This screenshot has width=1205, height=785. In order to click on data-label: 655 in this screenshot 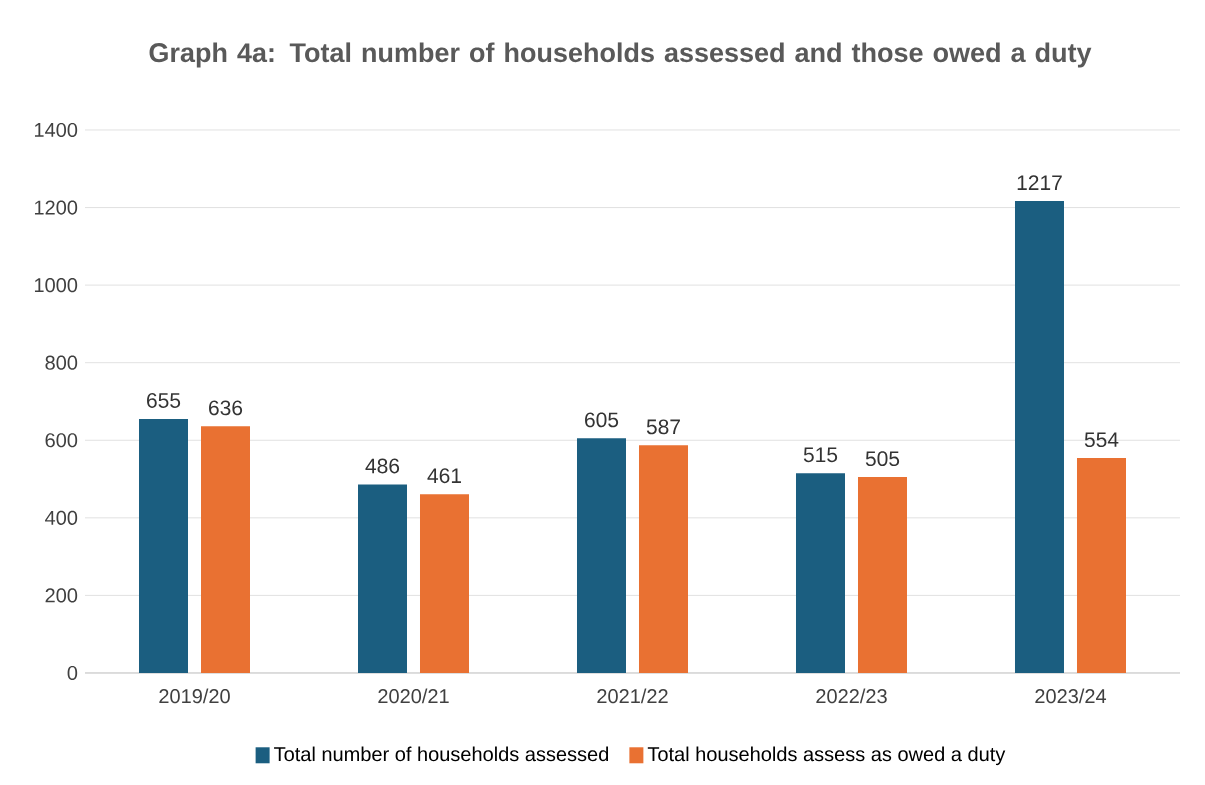, I will do `click(164, 400)`.